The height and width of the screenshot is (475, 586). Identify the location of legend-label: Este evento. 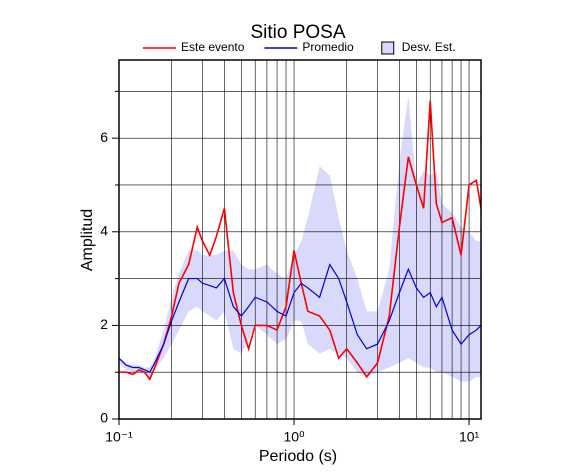
(213, 47).